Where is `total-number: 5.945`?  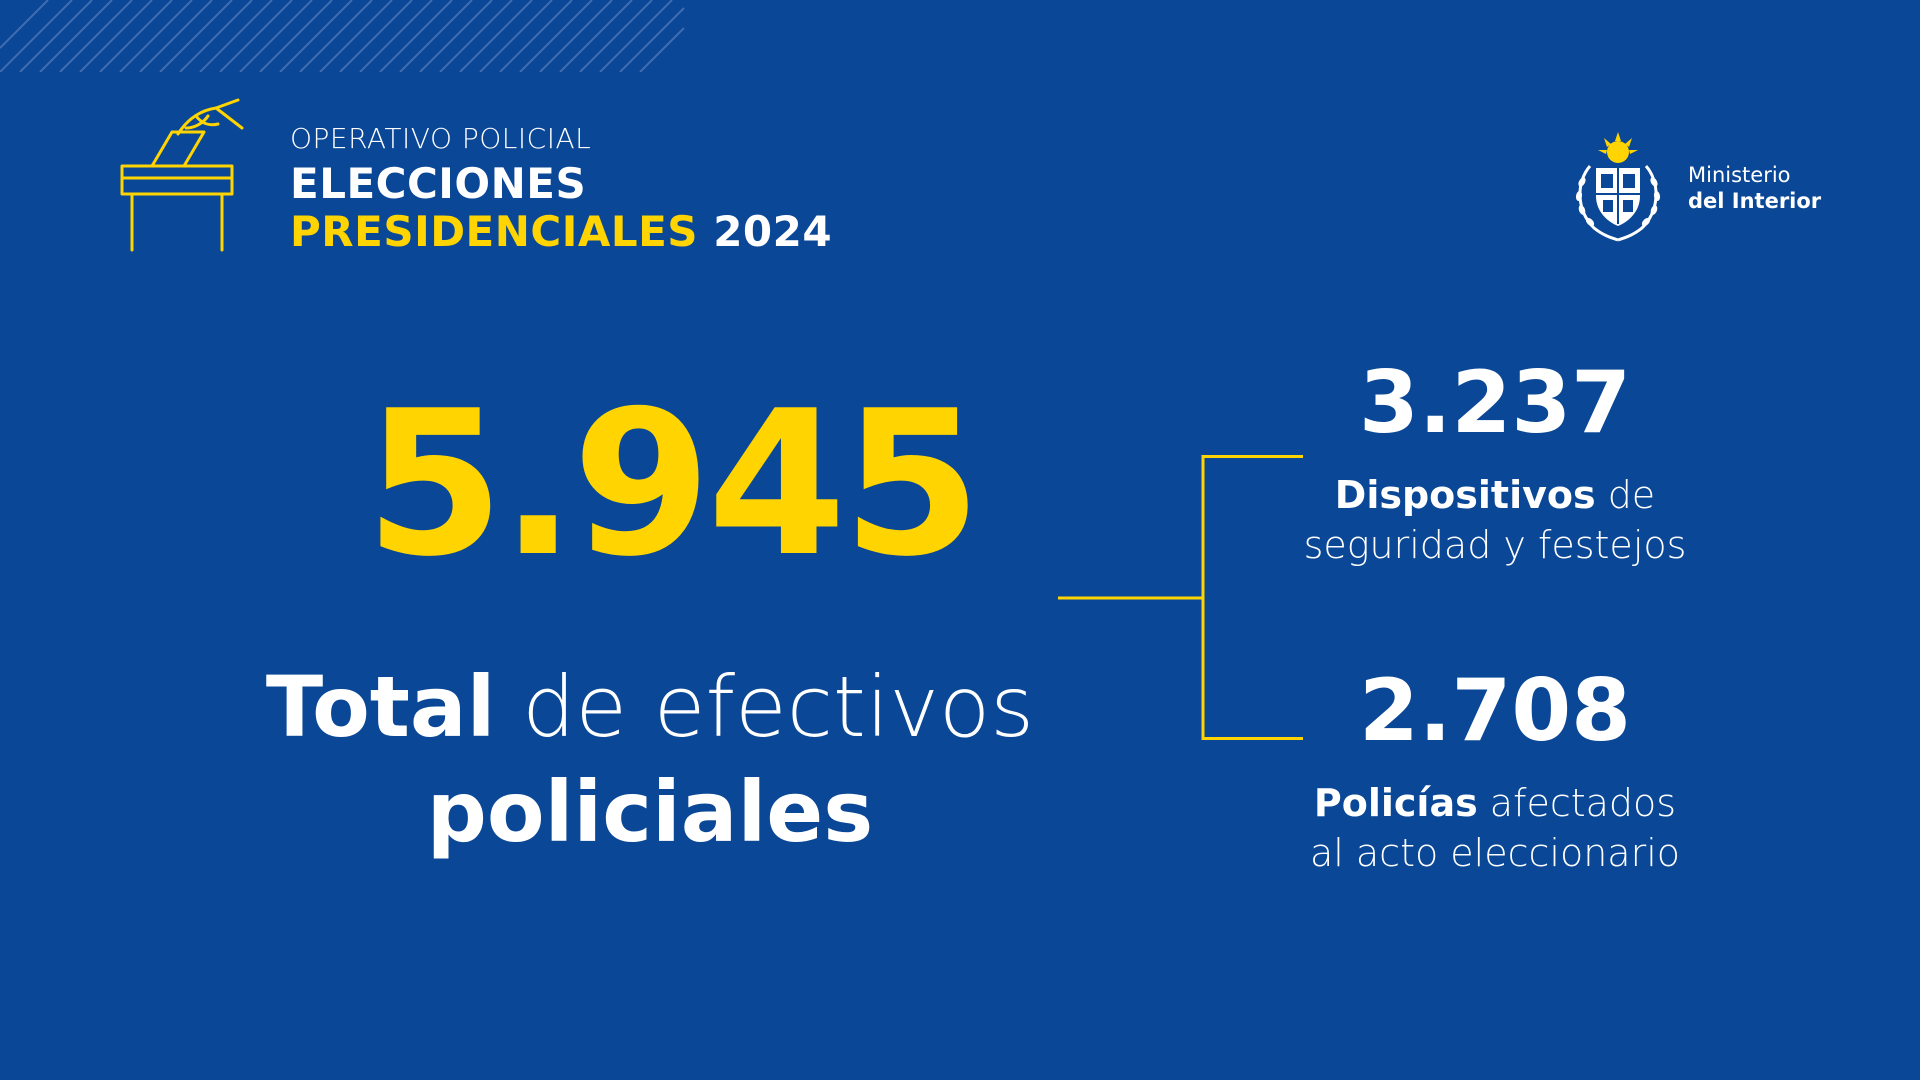
total-number: 5.945 is located at coordinates (673, 484).